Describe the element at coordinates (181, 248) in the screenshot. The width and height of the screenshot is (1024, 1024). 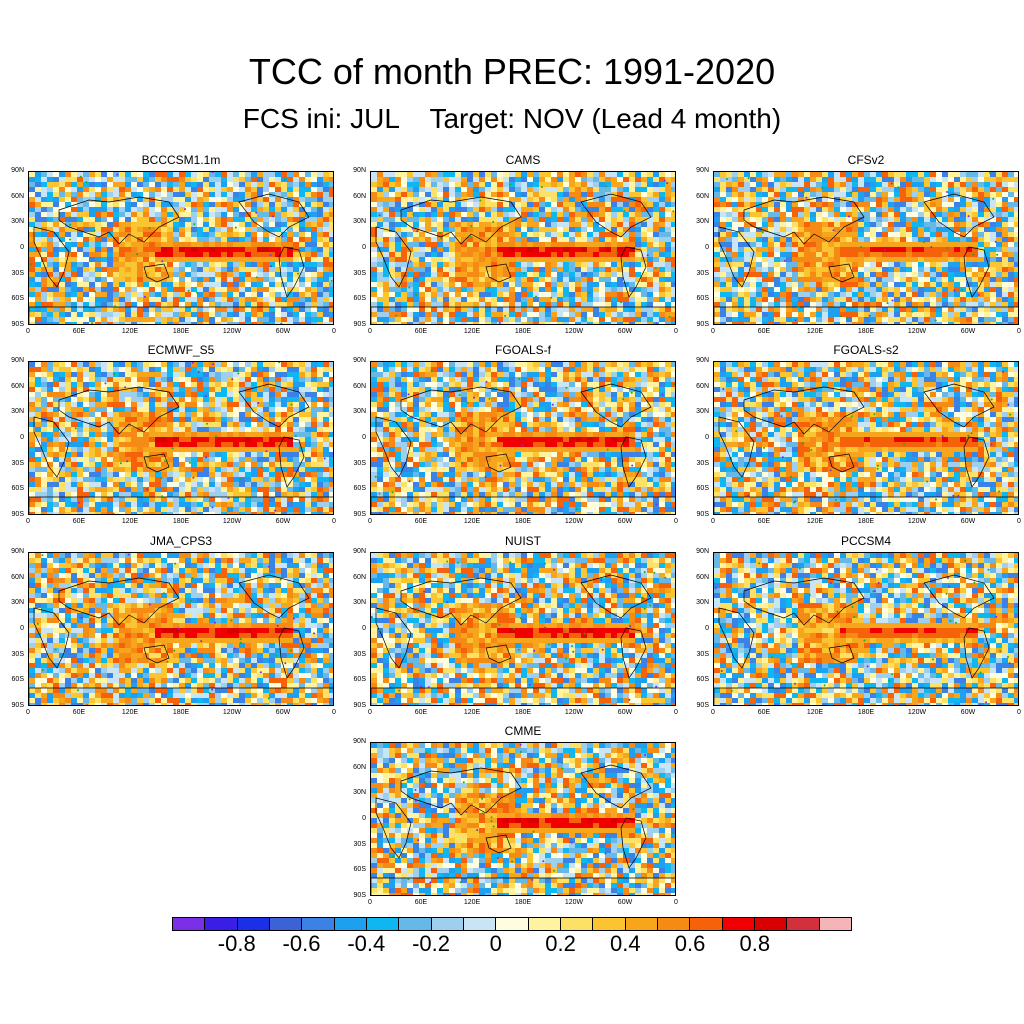
I see `correlation-map` at that location.